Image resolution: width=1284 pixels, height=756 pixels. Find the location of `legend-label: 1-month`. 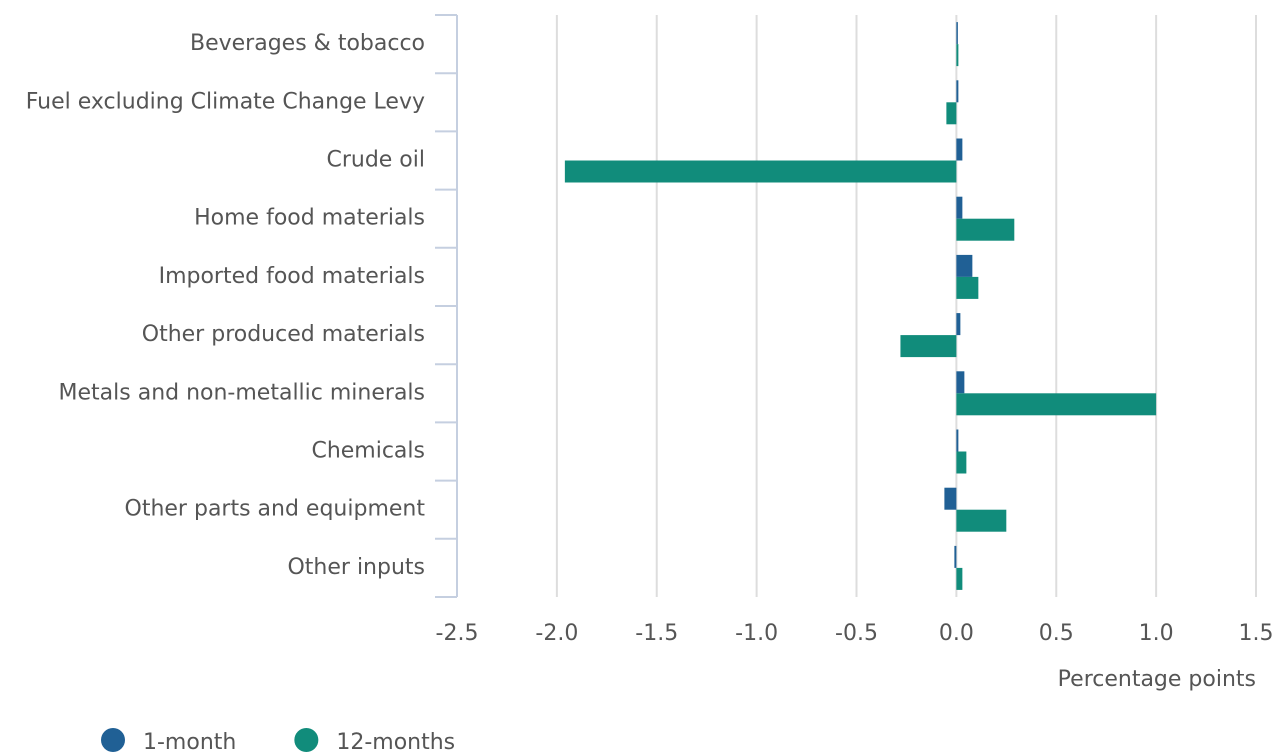

legend-label: 1-month is located at coordinates (189, 742).